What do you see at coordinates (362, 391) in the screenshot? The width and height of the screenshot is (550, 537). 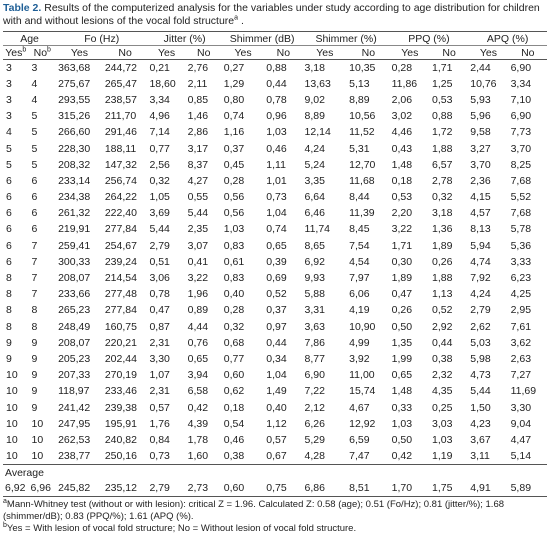 I see `cell: 15,74` at bounding box center [362, 391].